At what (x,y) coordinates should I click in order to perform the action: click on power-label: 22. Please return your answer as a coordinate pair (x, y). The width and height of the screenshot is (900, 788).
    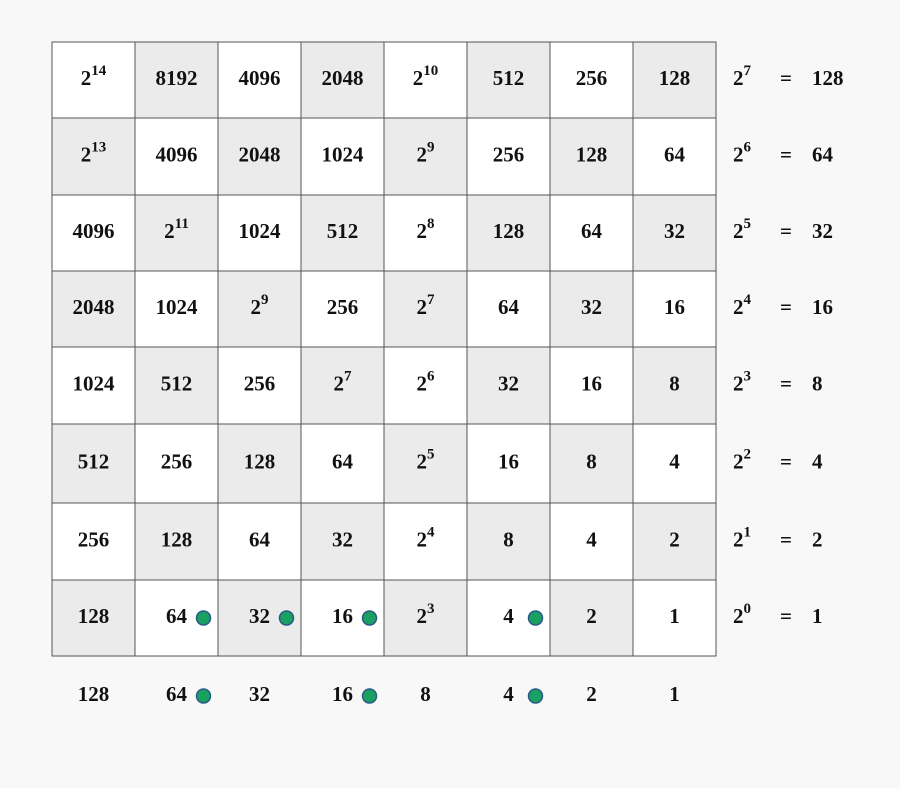
    Looking at the image, I should click on (742, 460).